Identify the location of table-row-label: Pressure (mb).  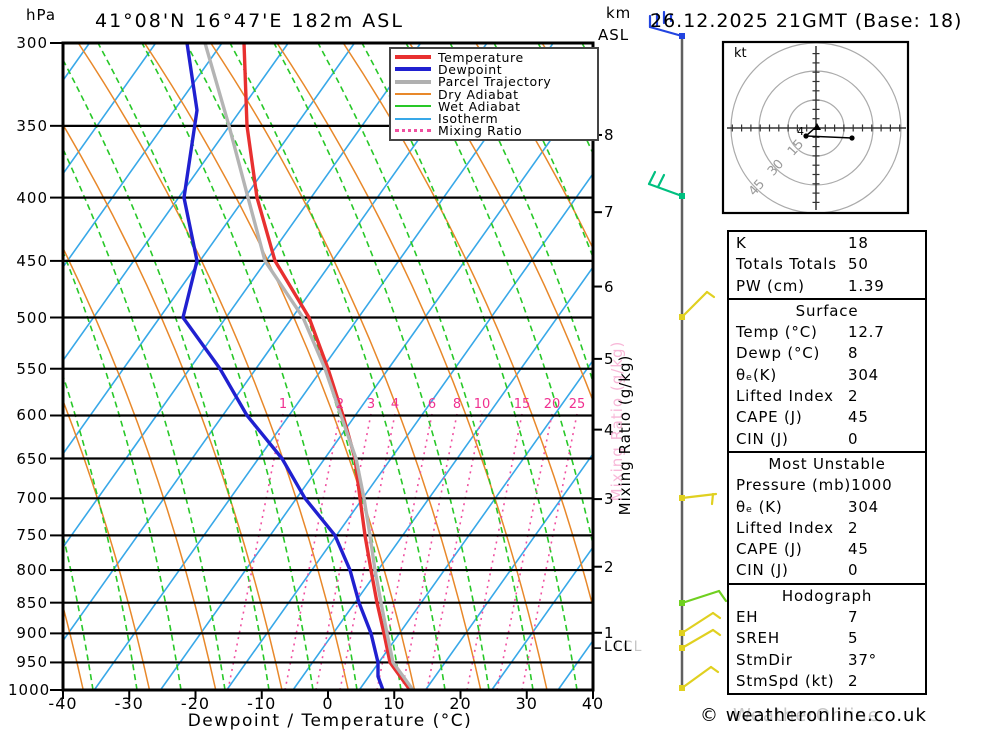
(794, 485).